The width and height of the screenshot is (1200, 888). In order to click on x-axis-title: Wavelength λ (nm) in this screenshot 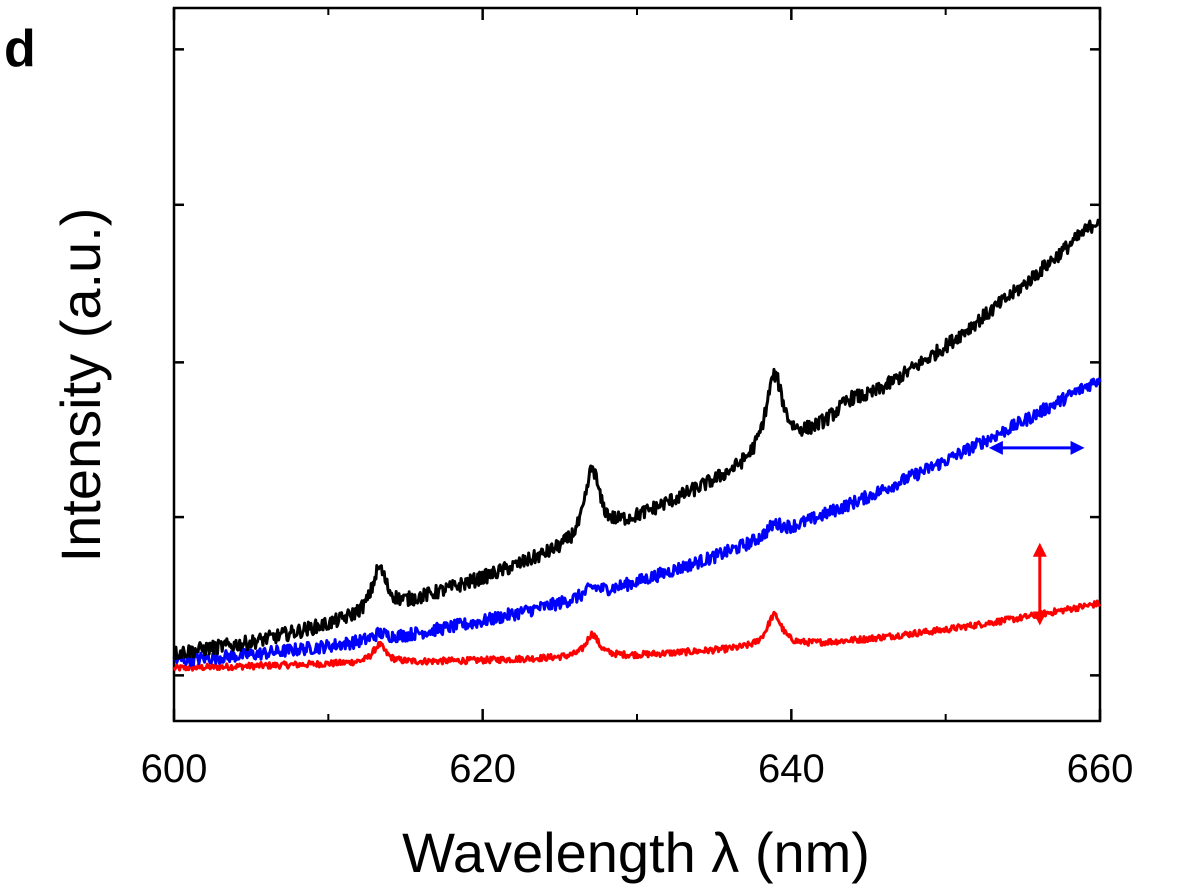, I will do `click(636, 852)`.